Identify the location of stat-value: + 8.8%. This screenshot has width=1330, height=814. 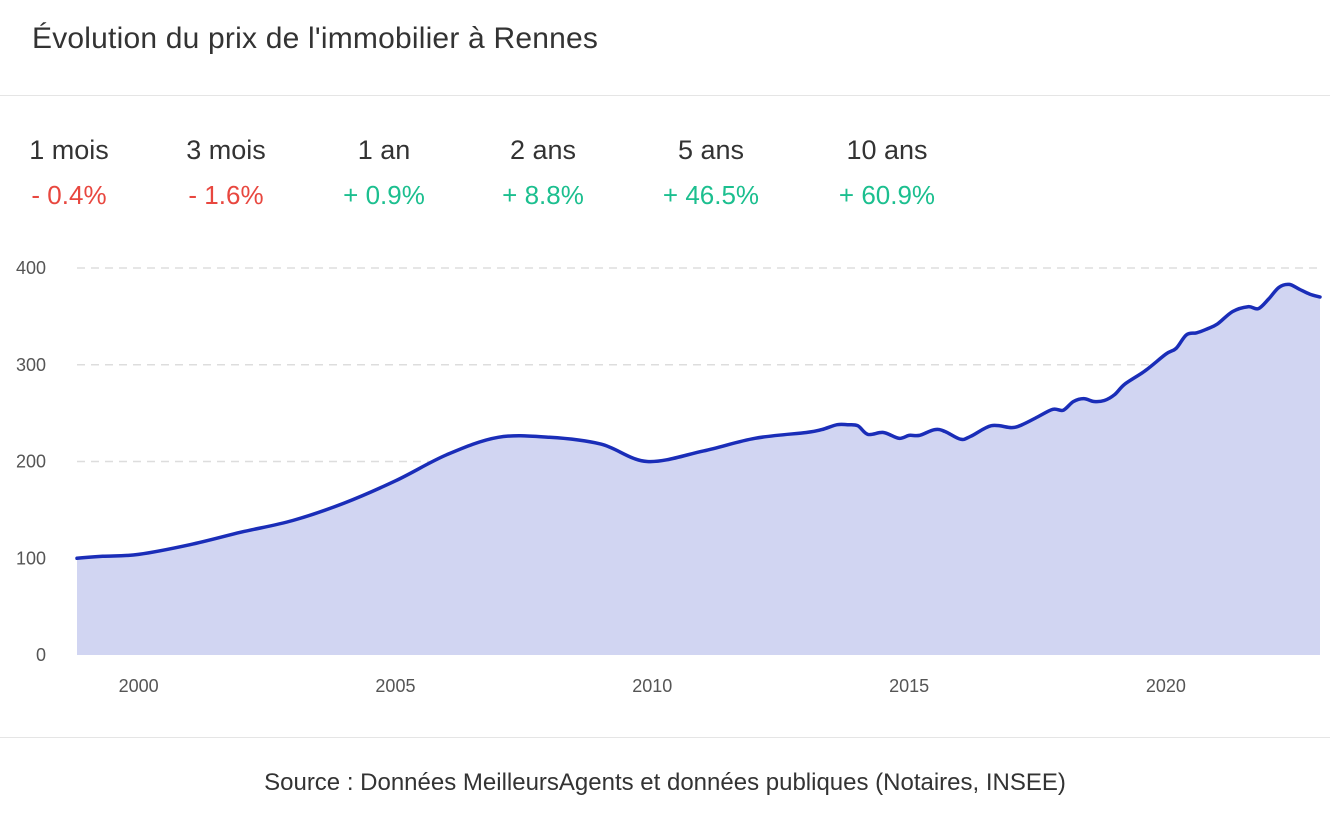
(543, 195).